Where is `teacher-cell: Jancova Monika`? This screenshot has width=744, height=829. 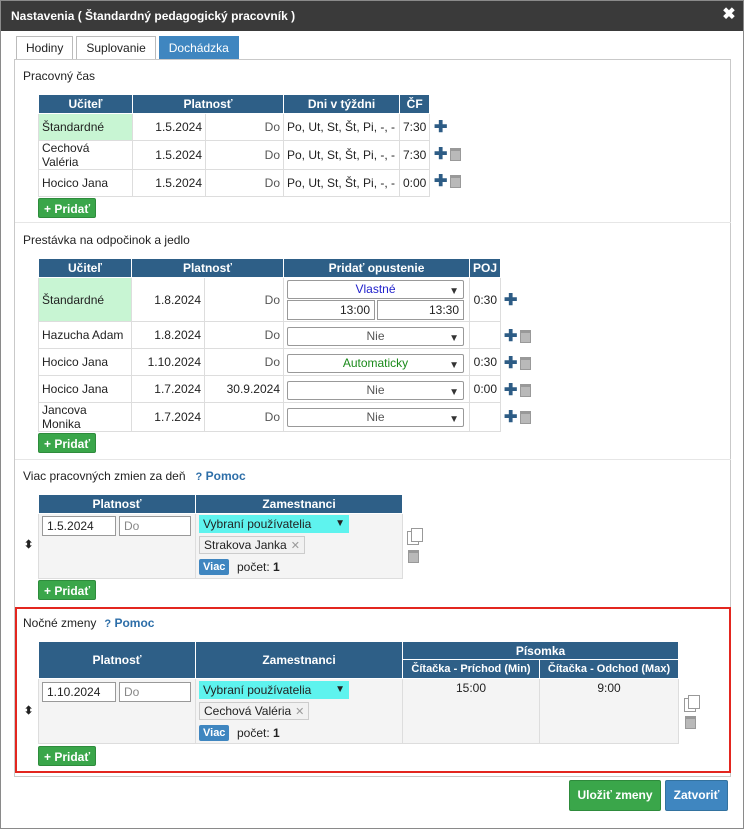 teacher-cell: Jancova Monika is located at coordinates (85, 417).